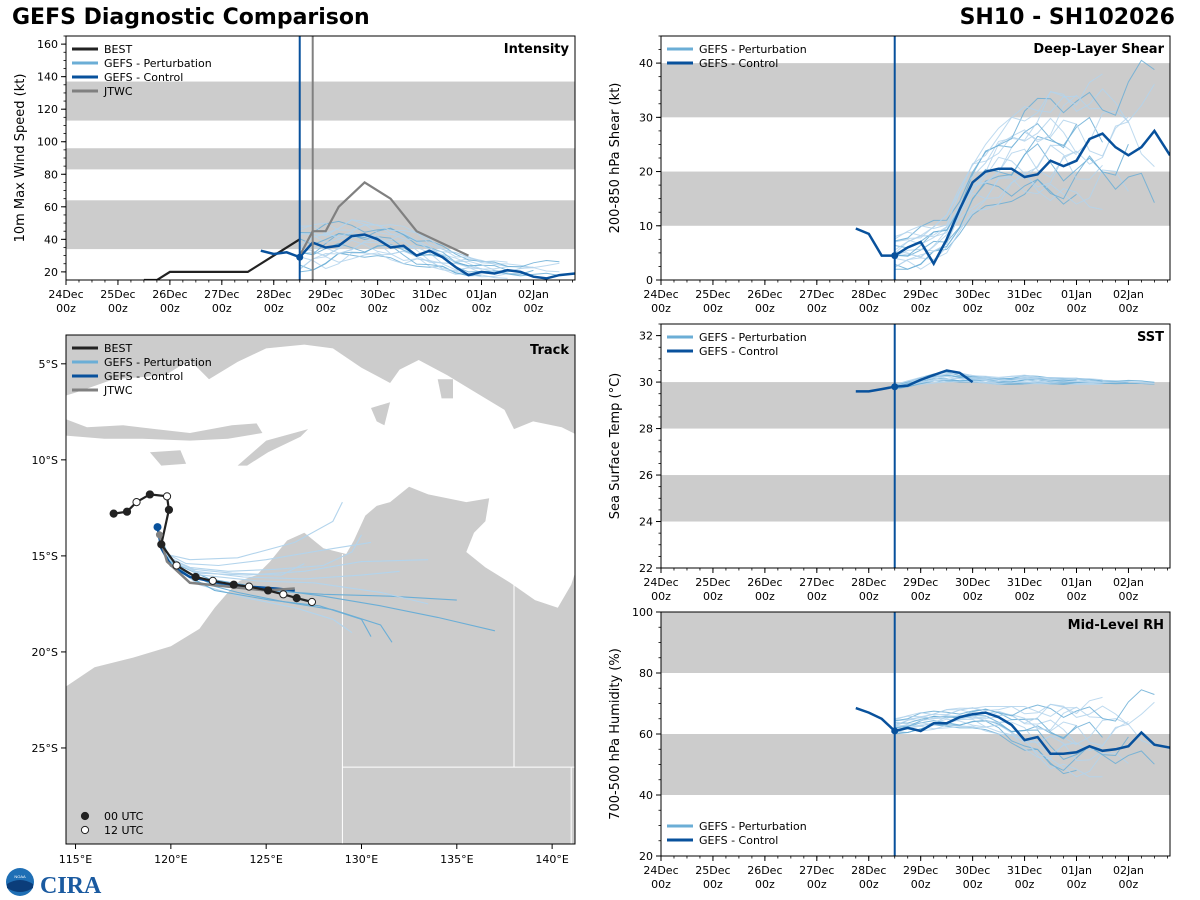 This screenshot has height=900, width=1200. I want to click on y-tick-label: 32, so click(646, 336).